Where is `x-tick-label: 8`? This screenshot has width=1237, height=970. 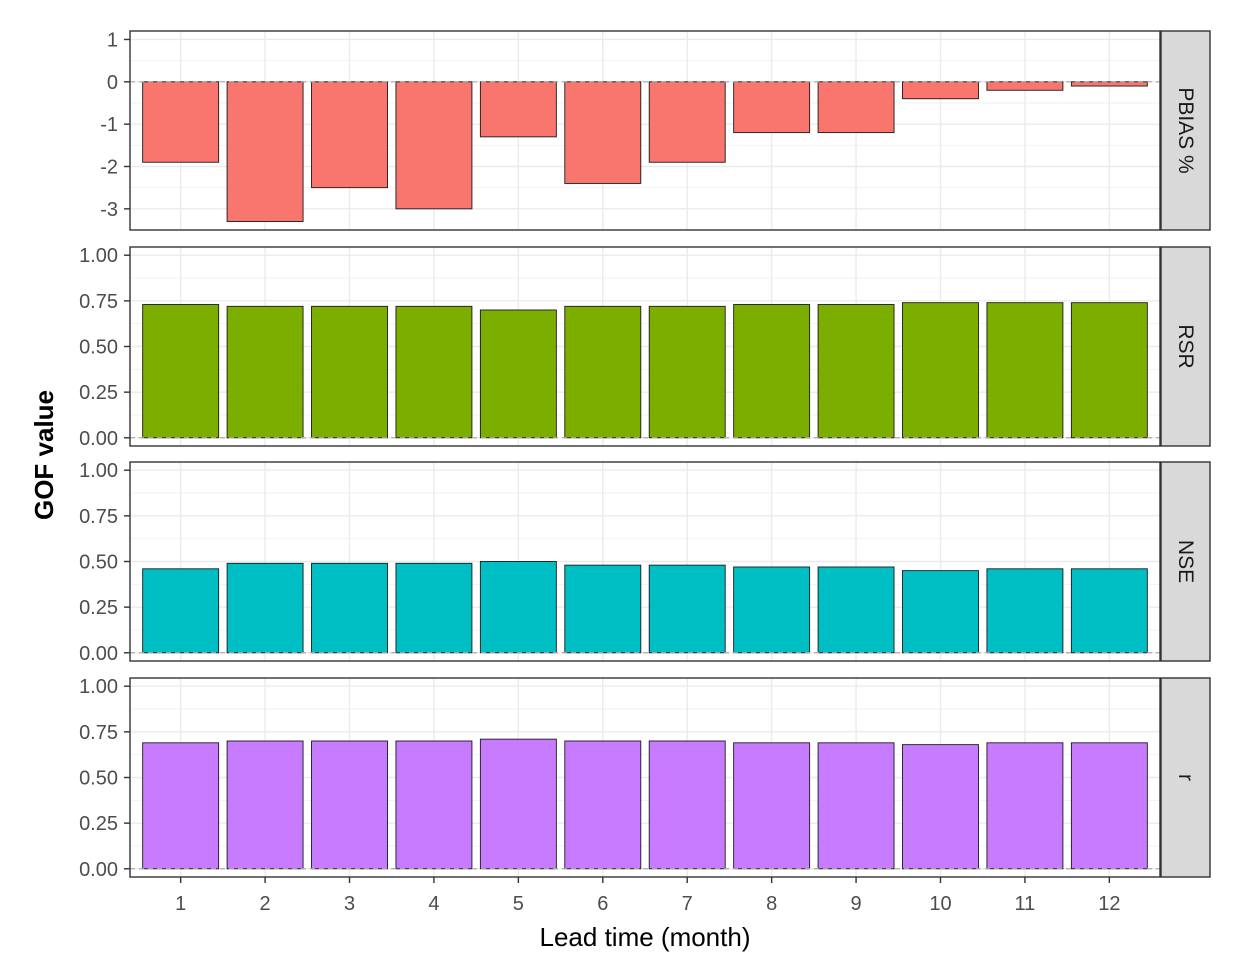
x-tick-label: 8 is located at coordinates (771, 904).